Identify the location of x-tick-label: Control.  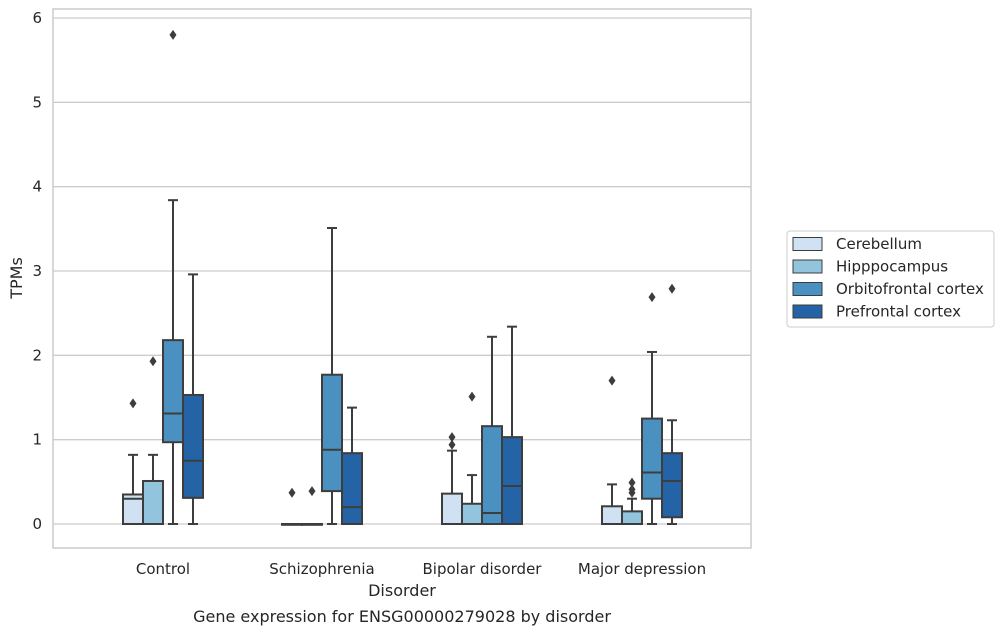
(163, 569).